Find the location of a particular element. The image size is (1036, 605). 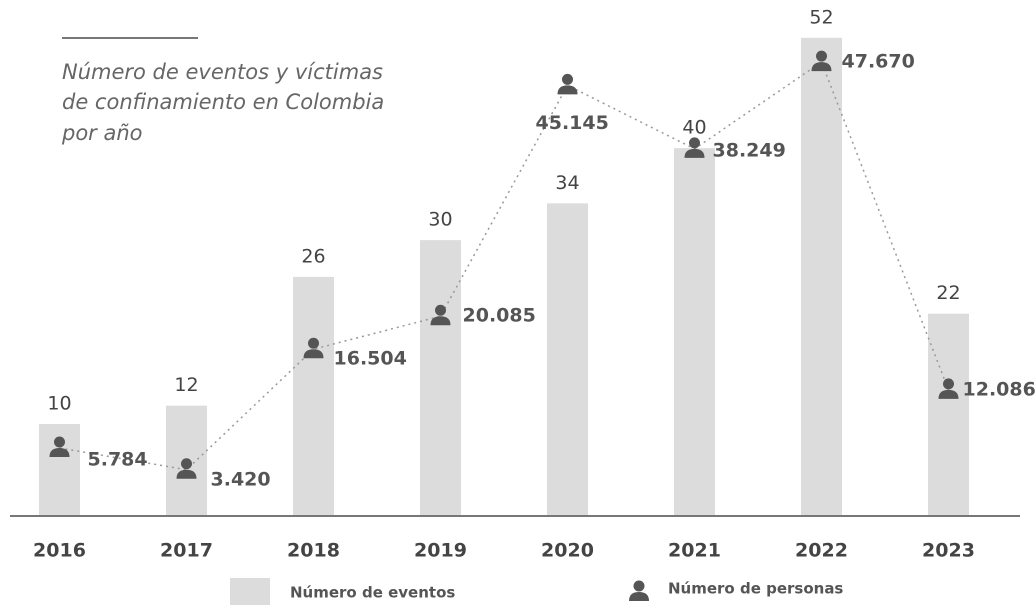

line-value-label: 16.504 is located at coordinates (370, 359).